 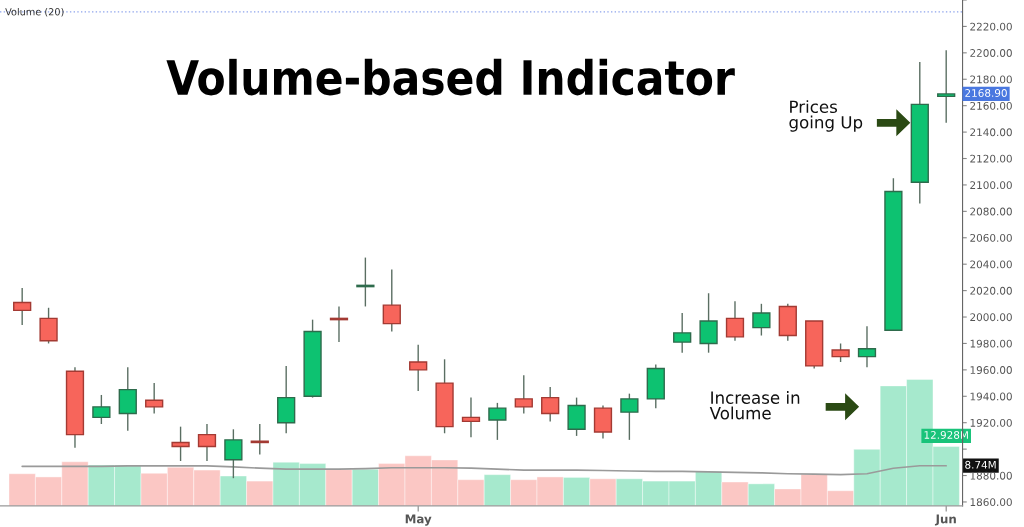 I want to click on annotation: Prices going Up, so click(x=826, y=116).